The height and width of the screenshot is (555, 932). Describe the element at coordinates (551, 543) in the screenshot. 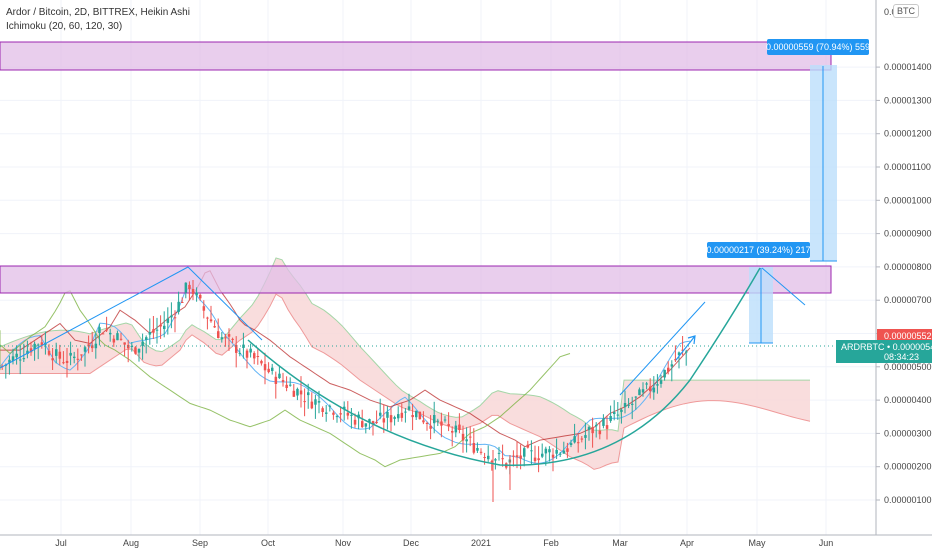

I see `x-tick-label: Feb` at that location.